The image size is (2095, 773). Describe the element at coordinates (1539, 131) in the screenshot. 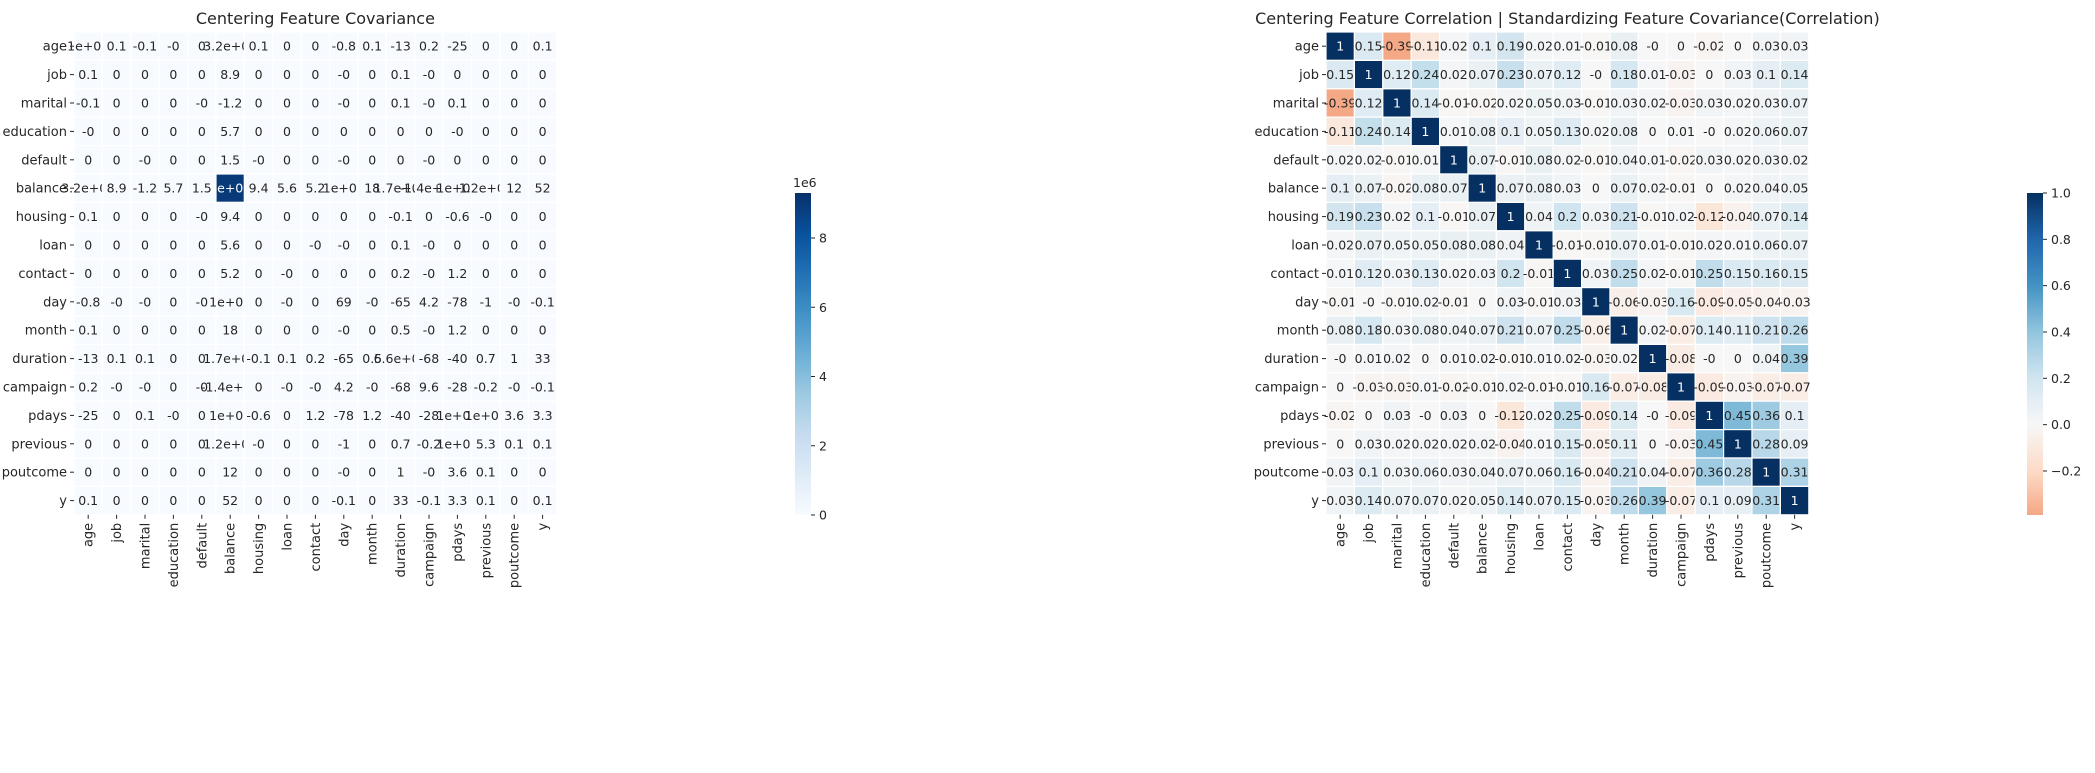

I see `cell-label: 0.05` at that location.